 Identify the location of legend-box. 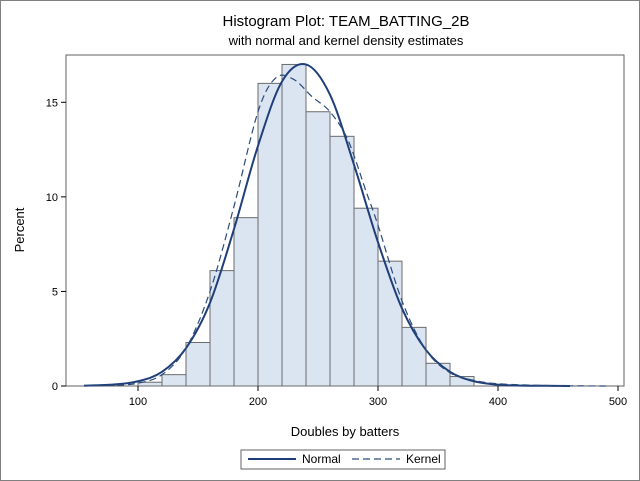
(343, 459).